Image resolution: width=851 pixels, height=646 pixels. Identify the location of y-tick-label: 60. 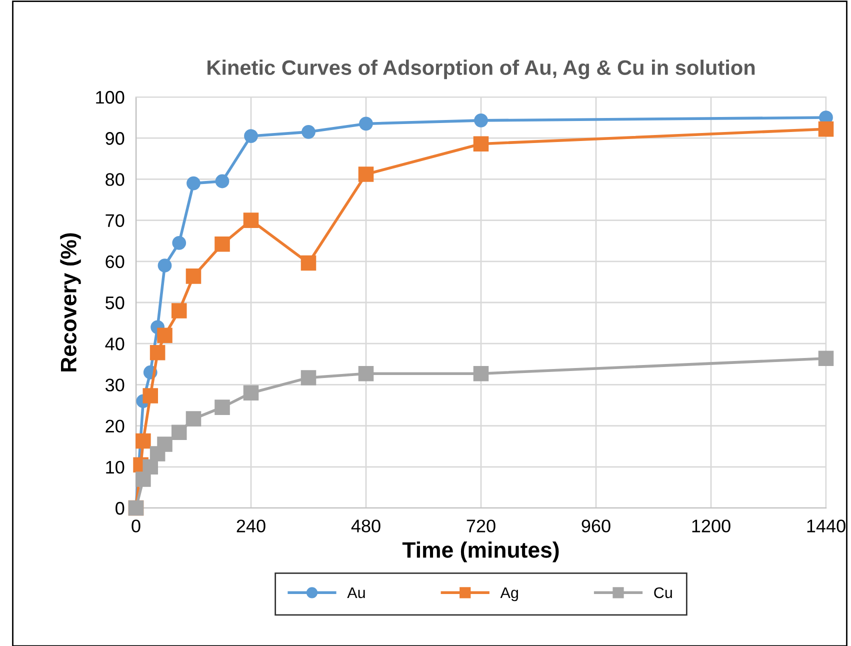
(115, 261).